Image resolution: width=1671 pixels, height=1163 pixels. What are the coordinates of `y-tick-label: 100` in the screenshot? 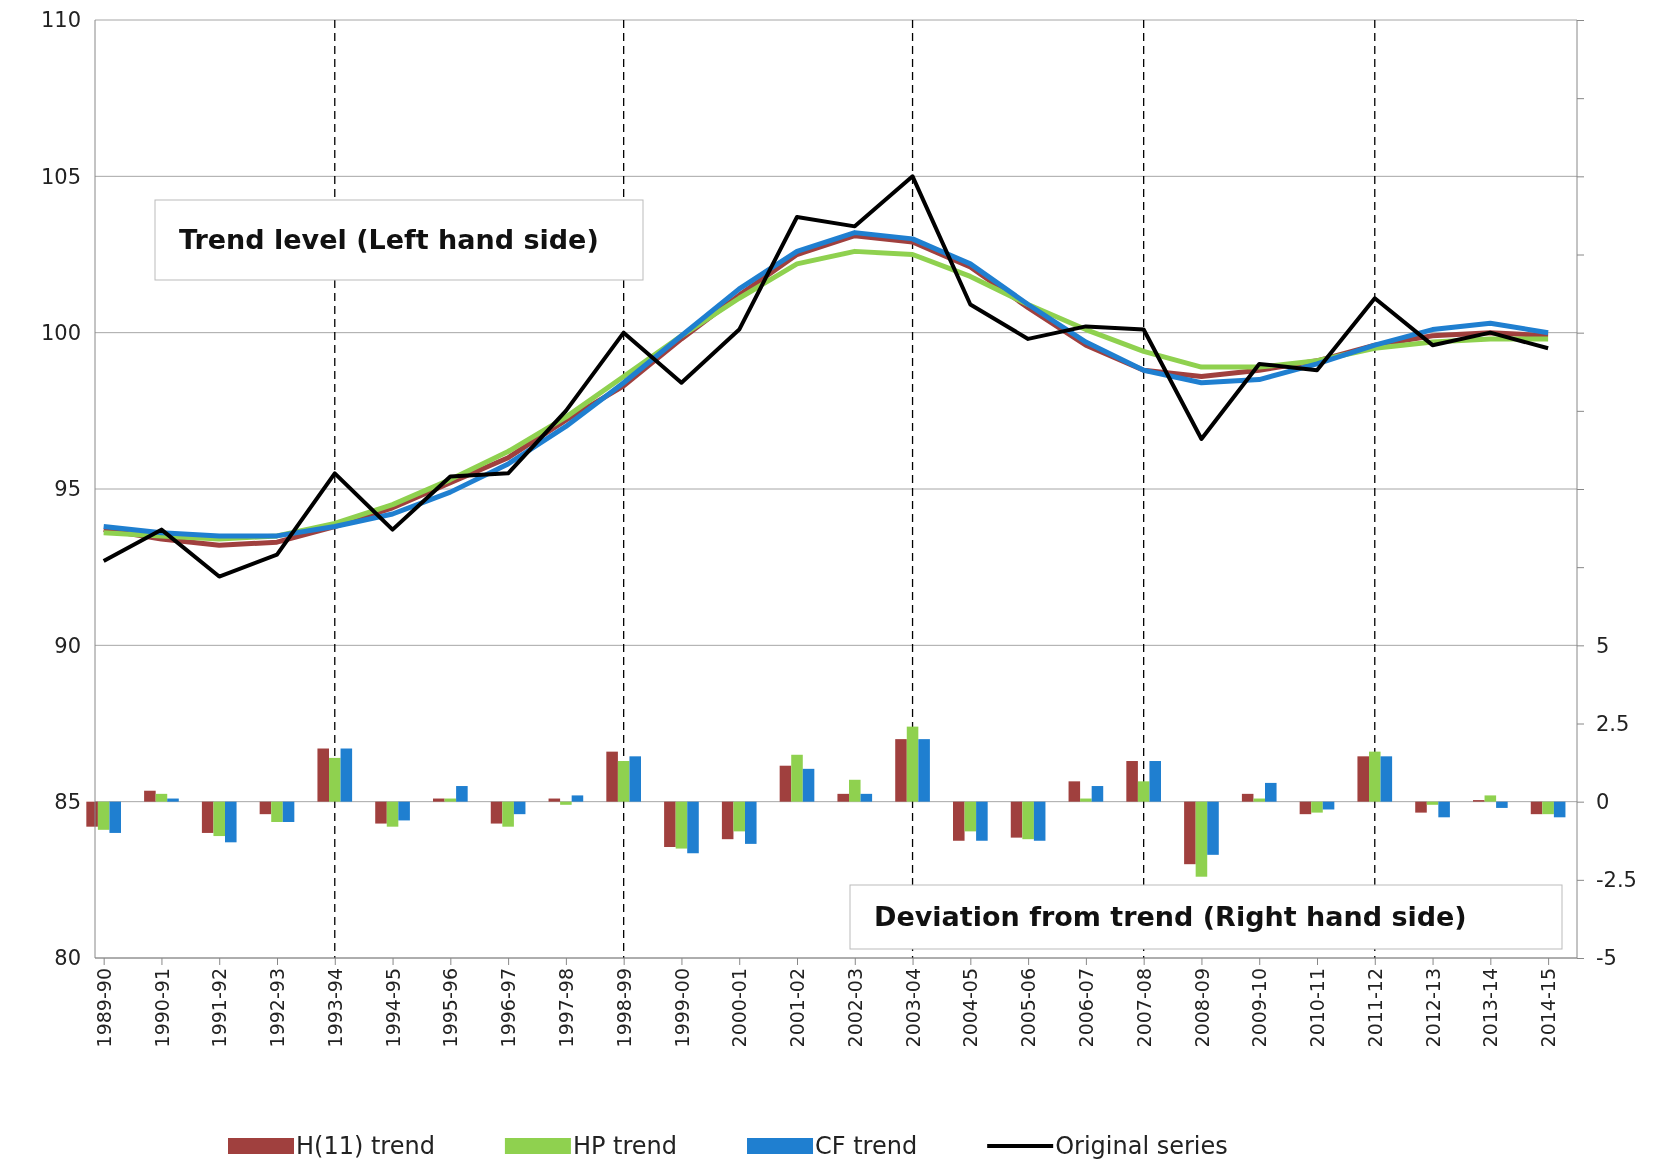 It's located at (60, 332).